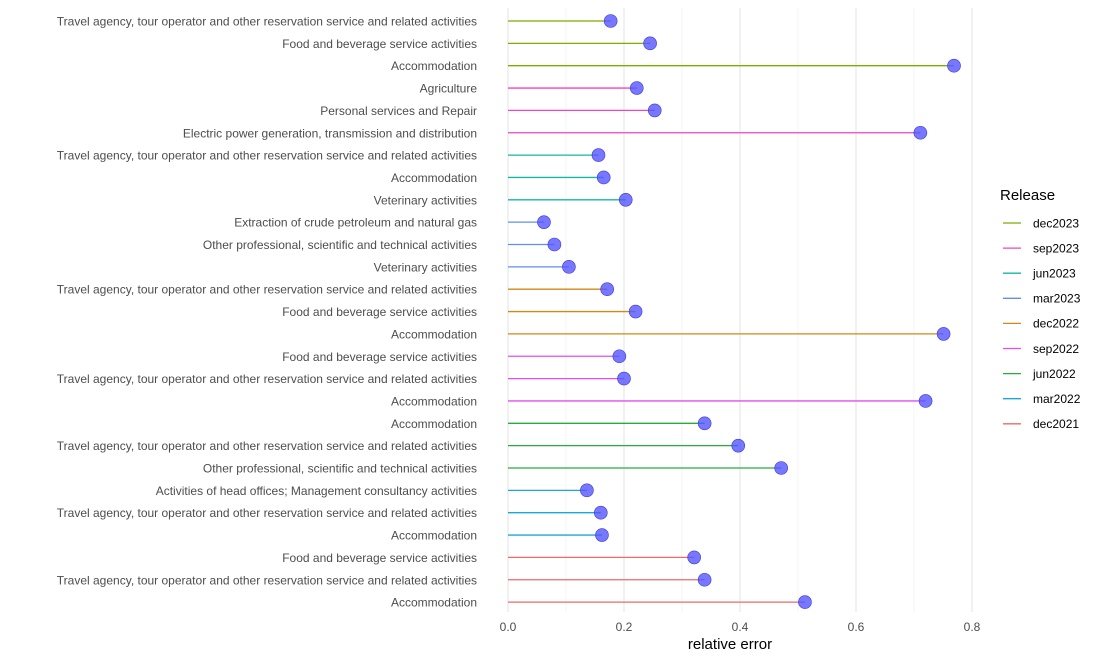  What do you see at coordinates (972, 627) in the screenshot?
I see `x-tick-label: 0.8` at bounding box center [972, 627].